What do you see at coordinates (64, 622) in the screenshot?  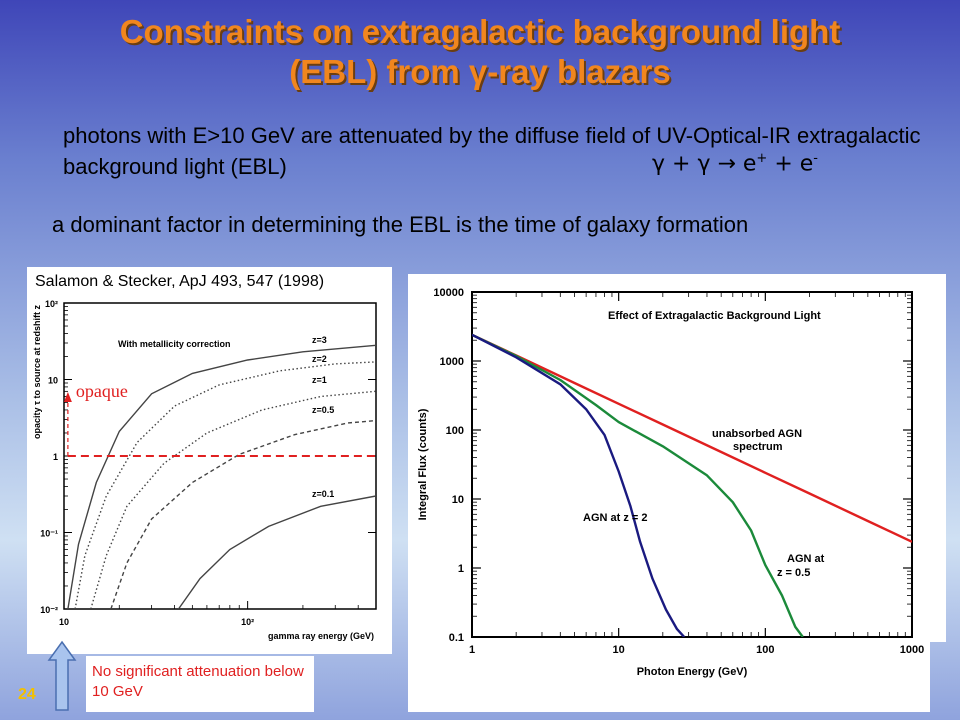 I see `left-x-tick-label: 10` at bounding box center [64, 622].